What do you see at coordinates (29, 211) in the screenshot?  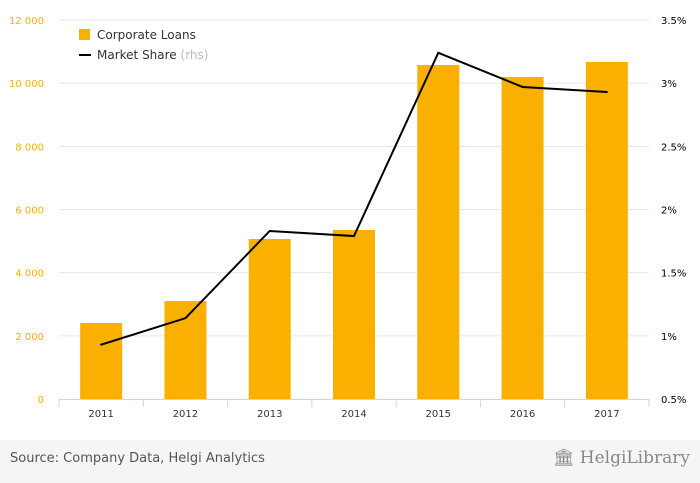 I see `left-tick-label: 6 000` at bounding box center [29, 211].